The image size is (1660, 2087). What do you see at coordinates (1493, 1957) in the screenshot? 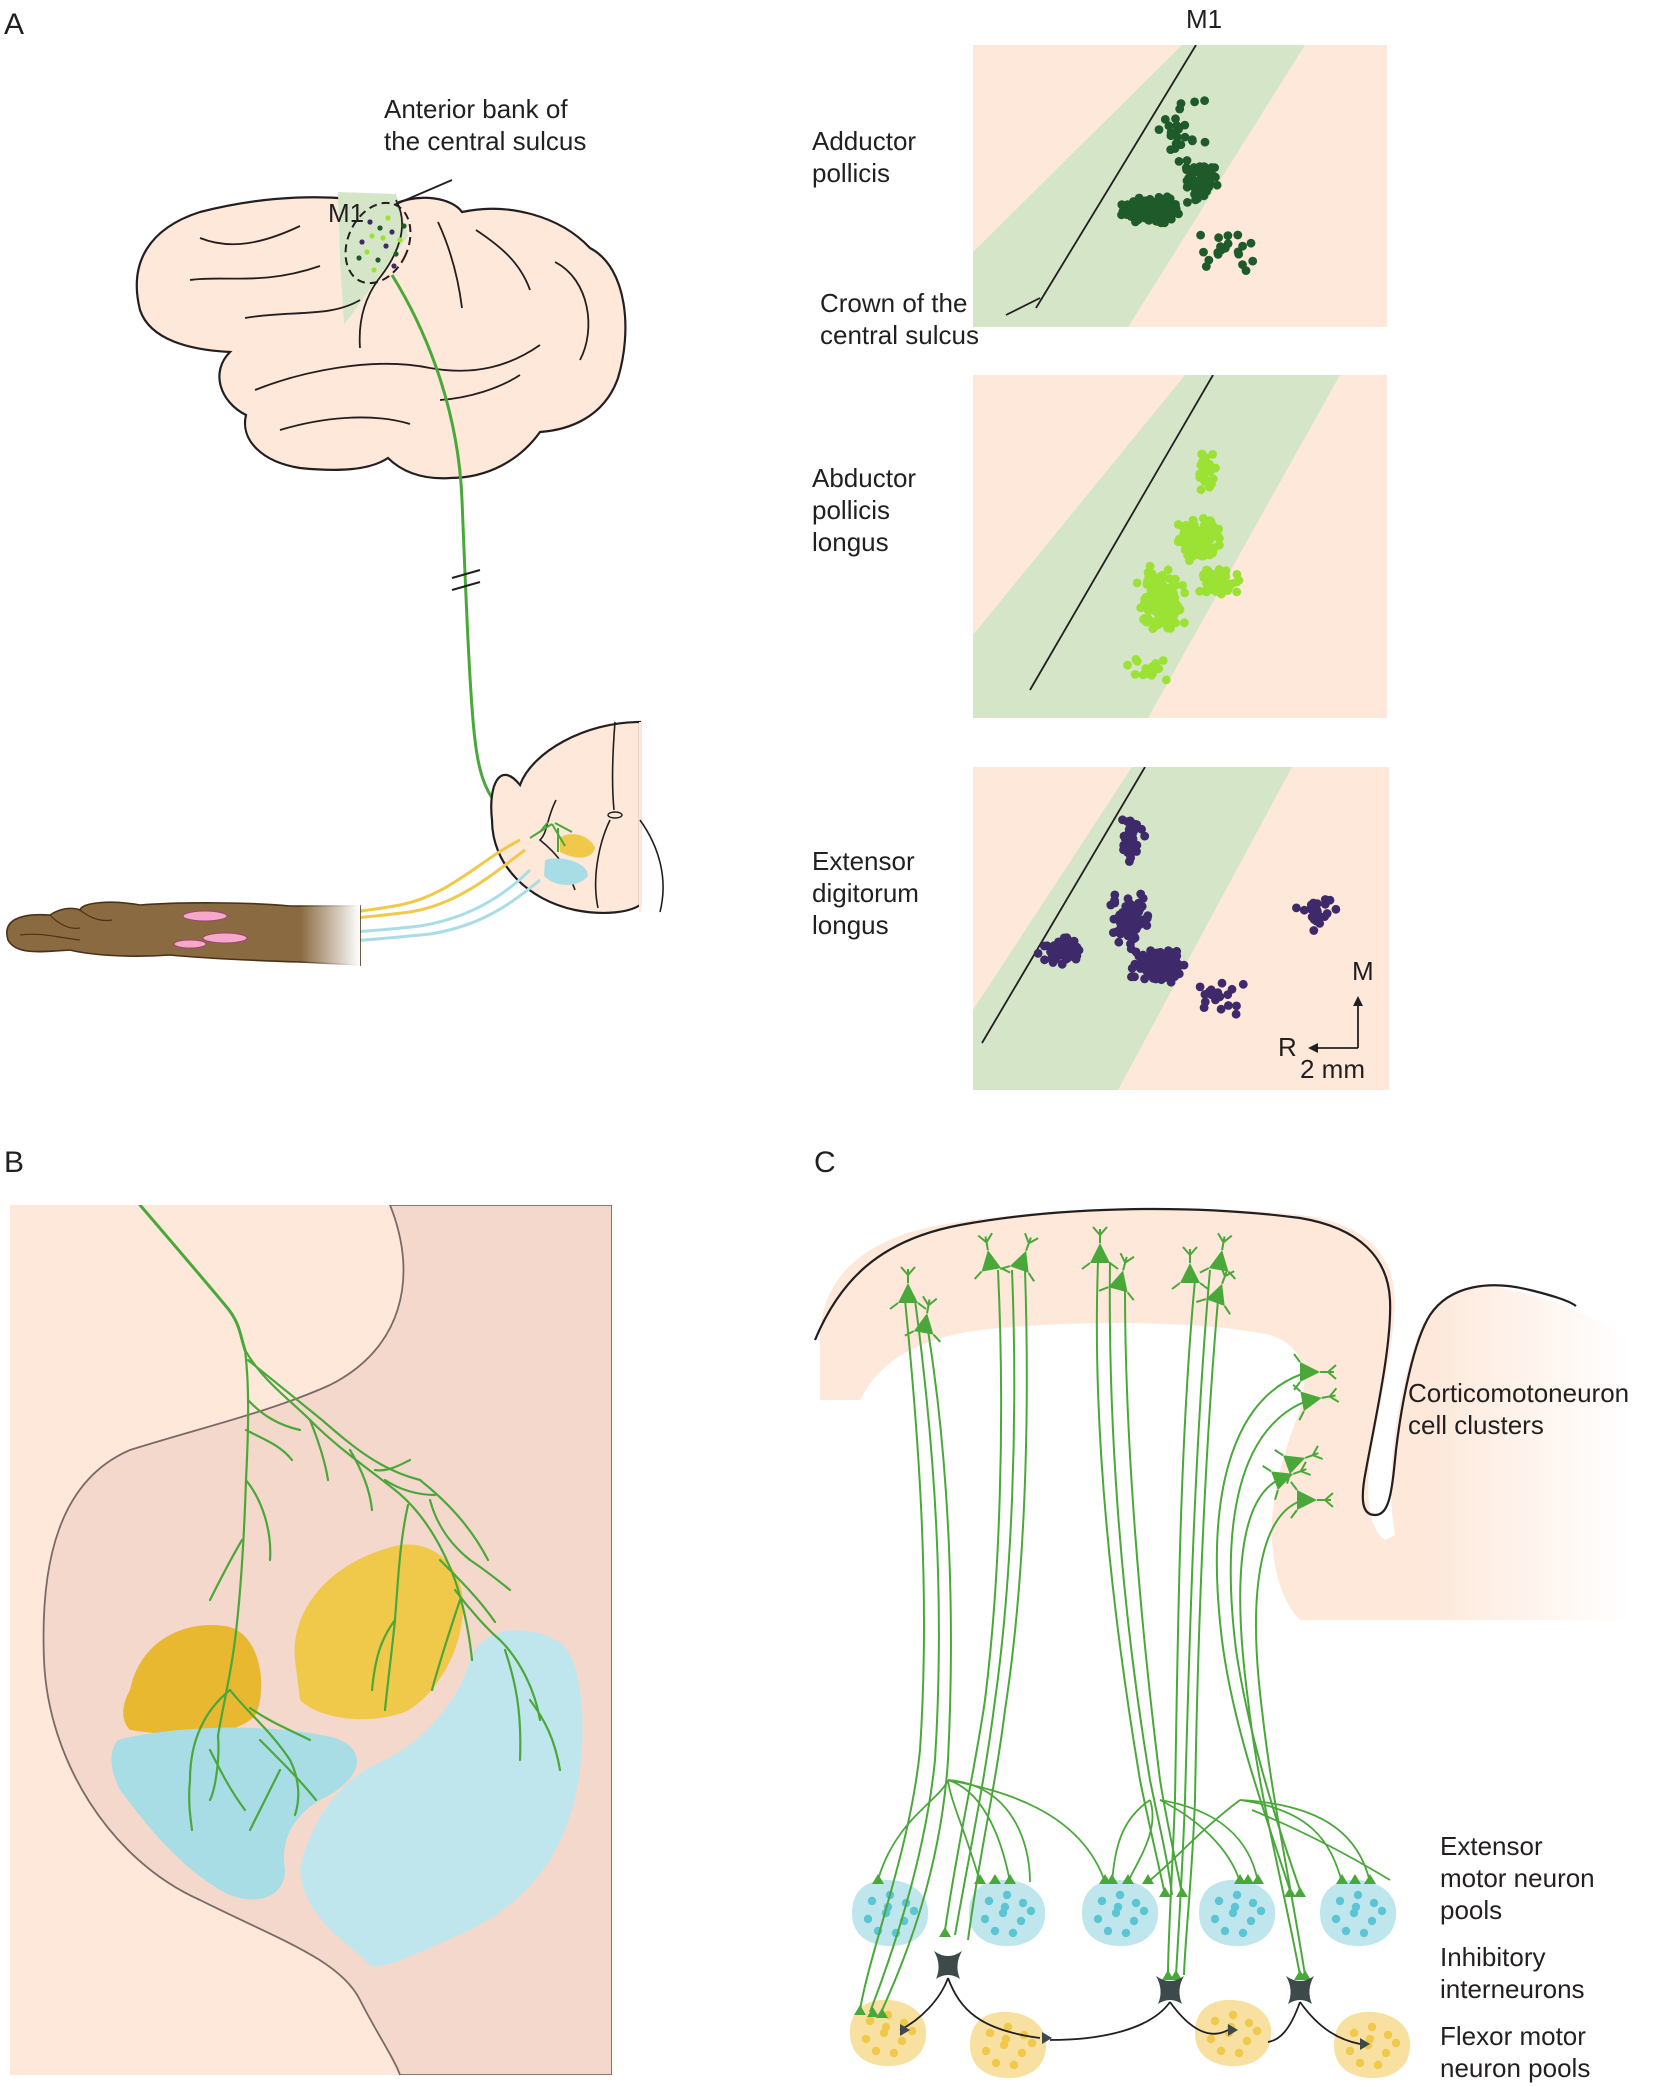
I see `inhibitory-line-1: Inhibitory` at bounding box center [1493, 1957].